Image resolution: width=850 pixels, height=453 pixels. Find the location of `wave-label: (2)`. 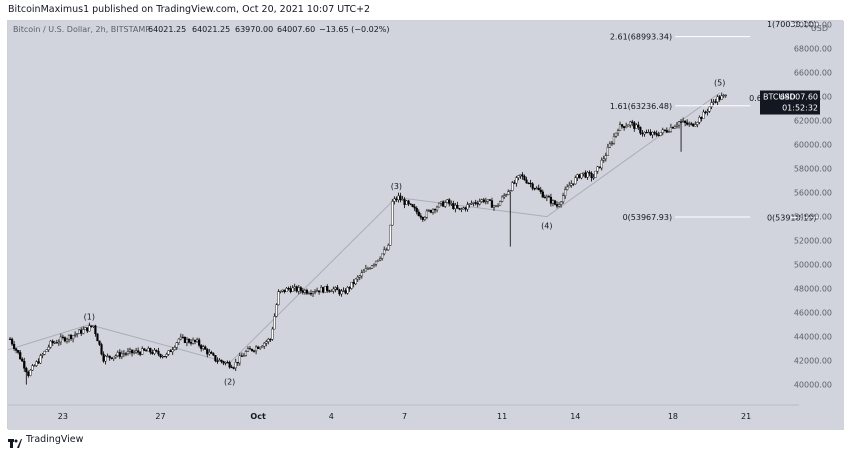

wave-label: (2) is located at coordinates (229, 382).